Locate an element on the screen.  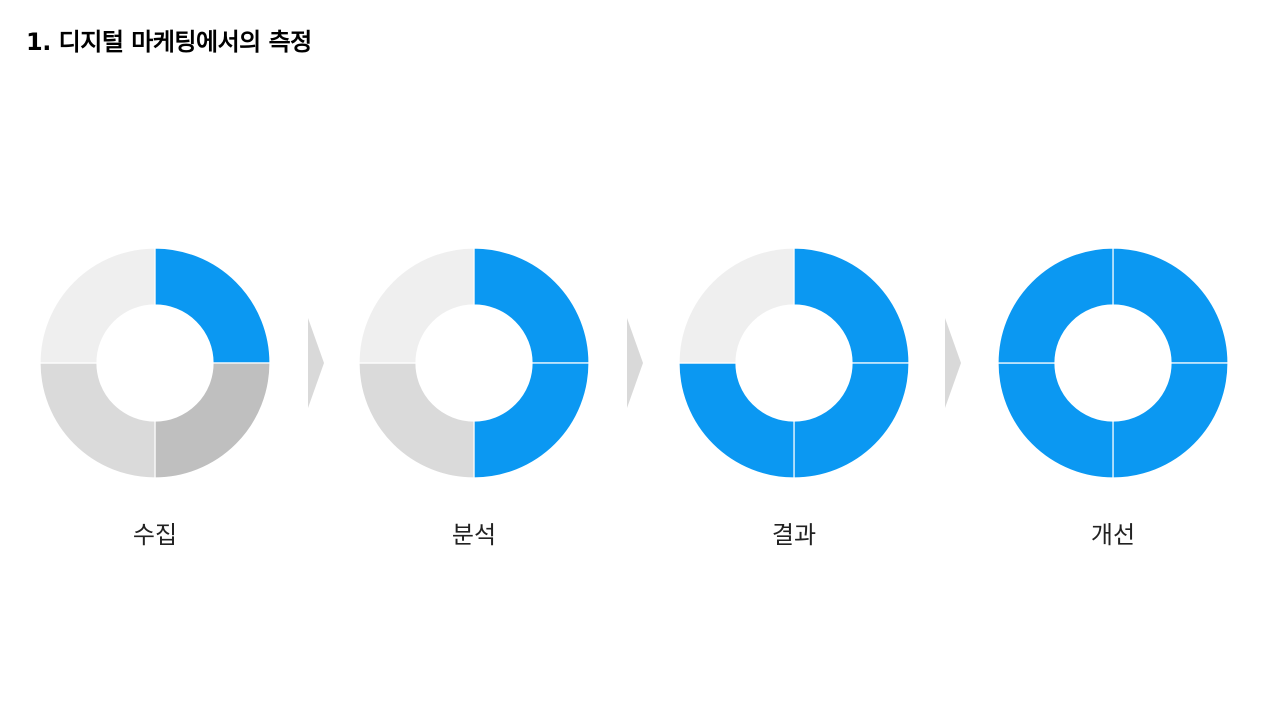
stage-label: 수집 is located at coordinates (155, 535).